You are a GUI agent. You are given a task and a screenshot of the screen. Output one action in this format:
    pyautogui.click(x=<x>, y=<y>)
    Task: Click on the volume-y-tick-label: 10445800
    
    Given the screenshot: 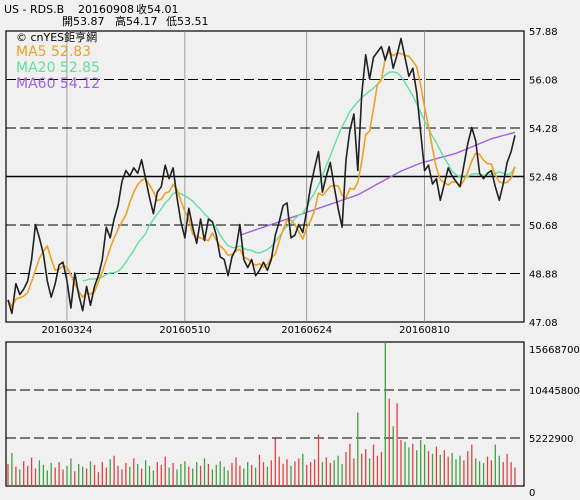 What is the action you would take?
    pyautogui.click(x=554, y=391)
    